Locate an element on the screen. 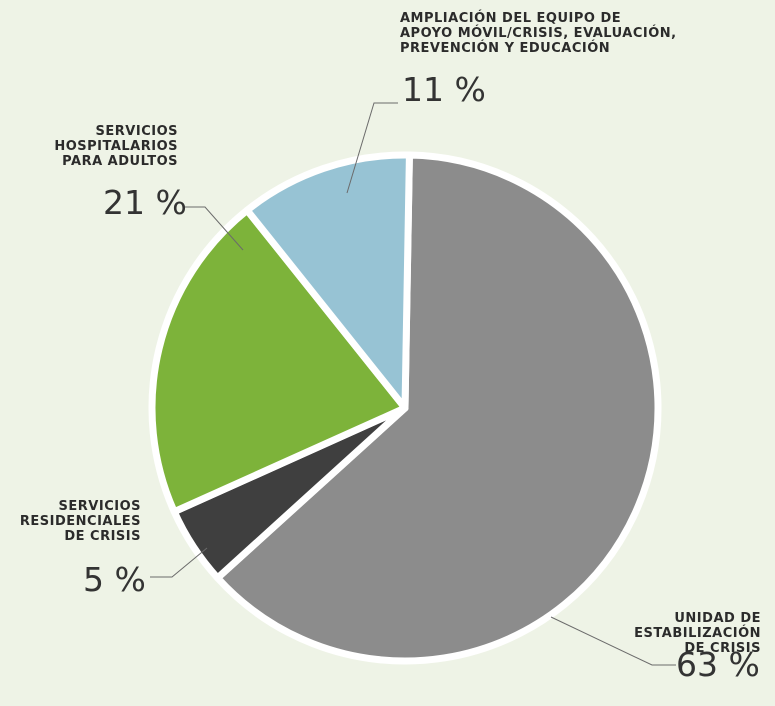 The width and height of the screenshot is (775, 706). slice-label-residenciales: SERVICIOS RESIDENCIALES DE CRISIS is located at coordinates (80, 521).